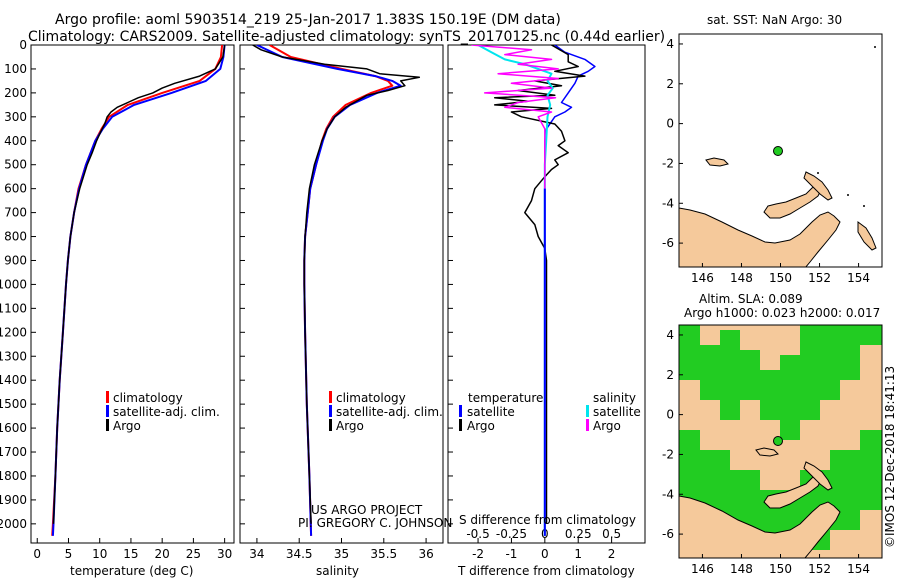 Image resolution: width=900 pixels, height=580 pixels. What do you see at coordinates (130, 554) in the screenshot?
I see `x-tick-label: 15` at bounding box center [130, 554].